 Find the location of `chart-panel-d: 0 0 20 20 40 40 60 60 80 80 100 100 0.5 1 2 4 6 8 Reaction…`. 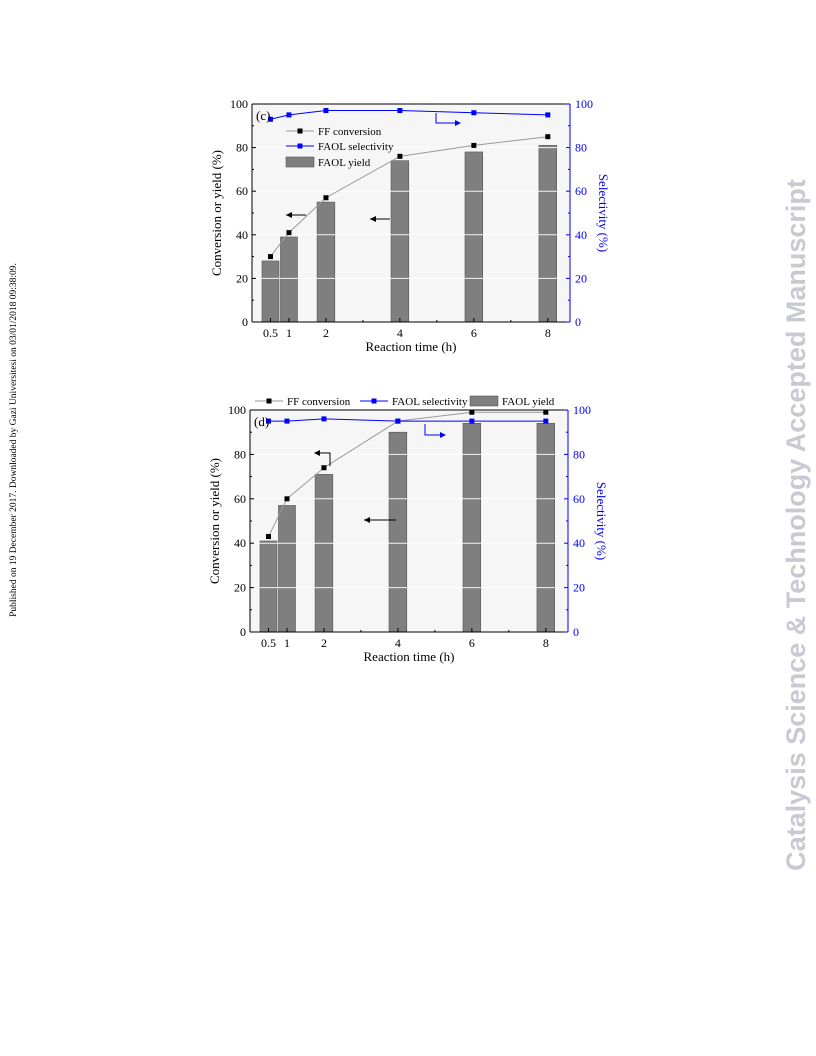

chart-panel-d: 0 0 20 20 40 40 60 60 80 80 100 100 0.5 1 2 4 6 8 Reaction… is located at coordinates (408, 529).